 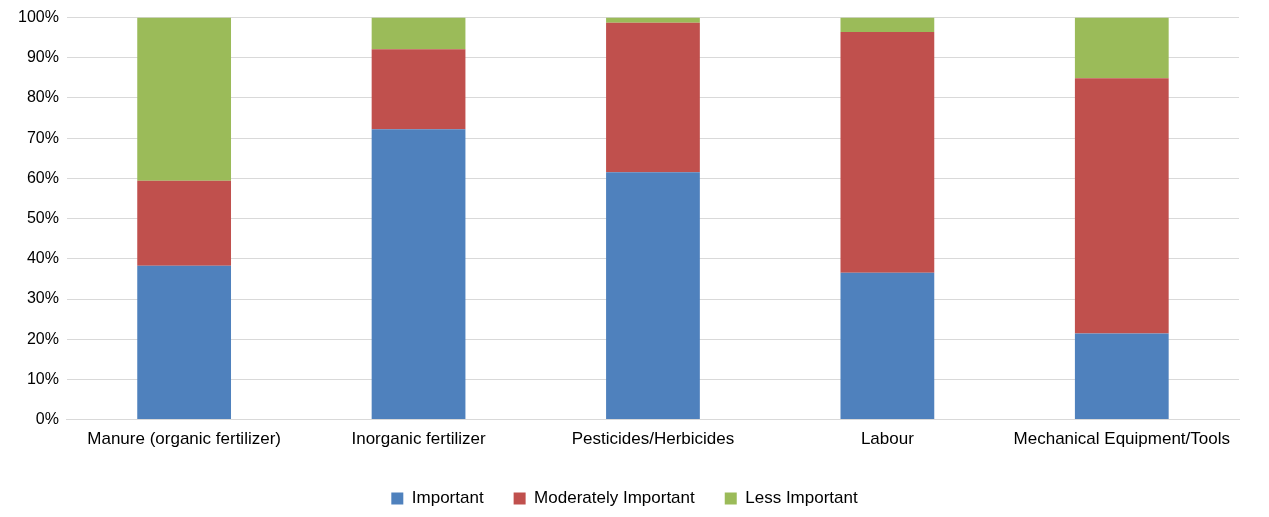 What do you see at coordinates (42, 57) in the screenshot?
I see `y-tick-label: 90%` at bounding box center [42, 57].